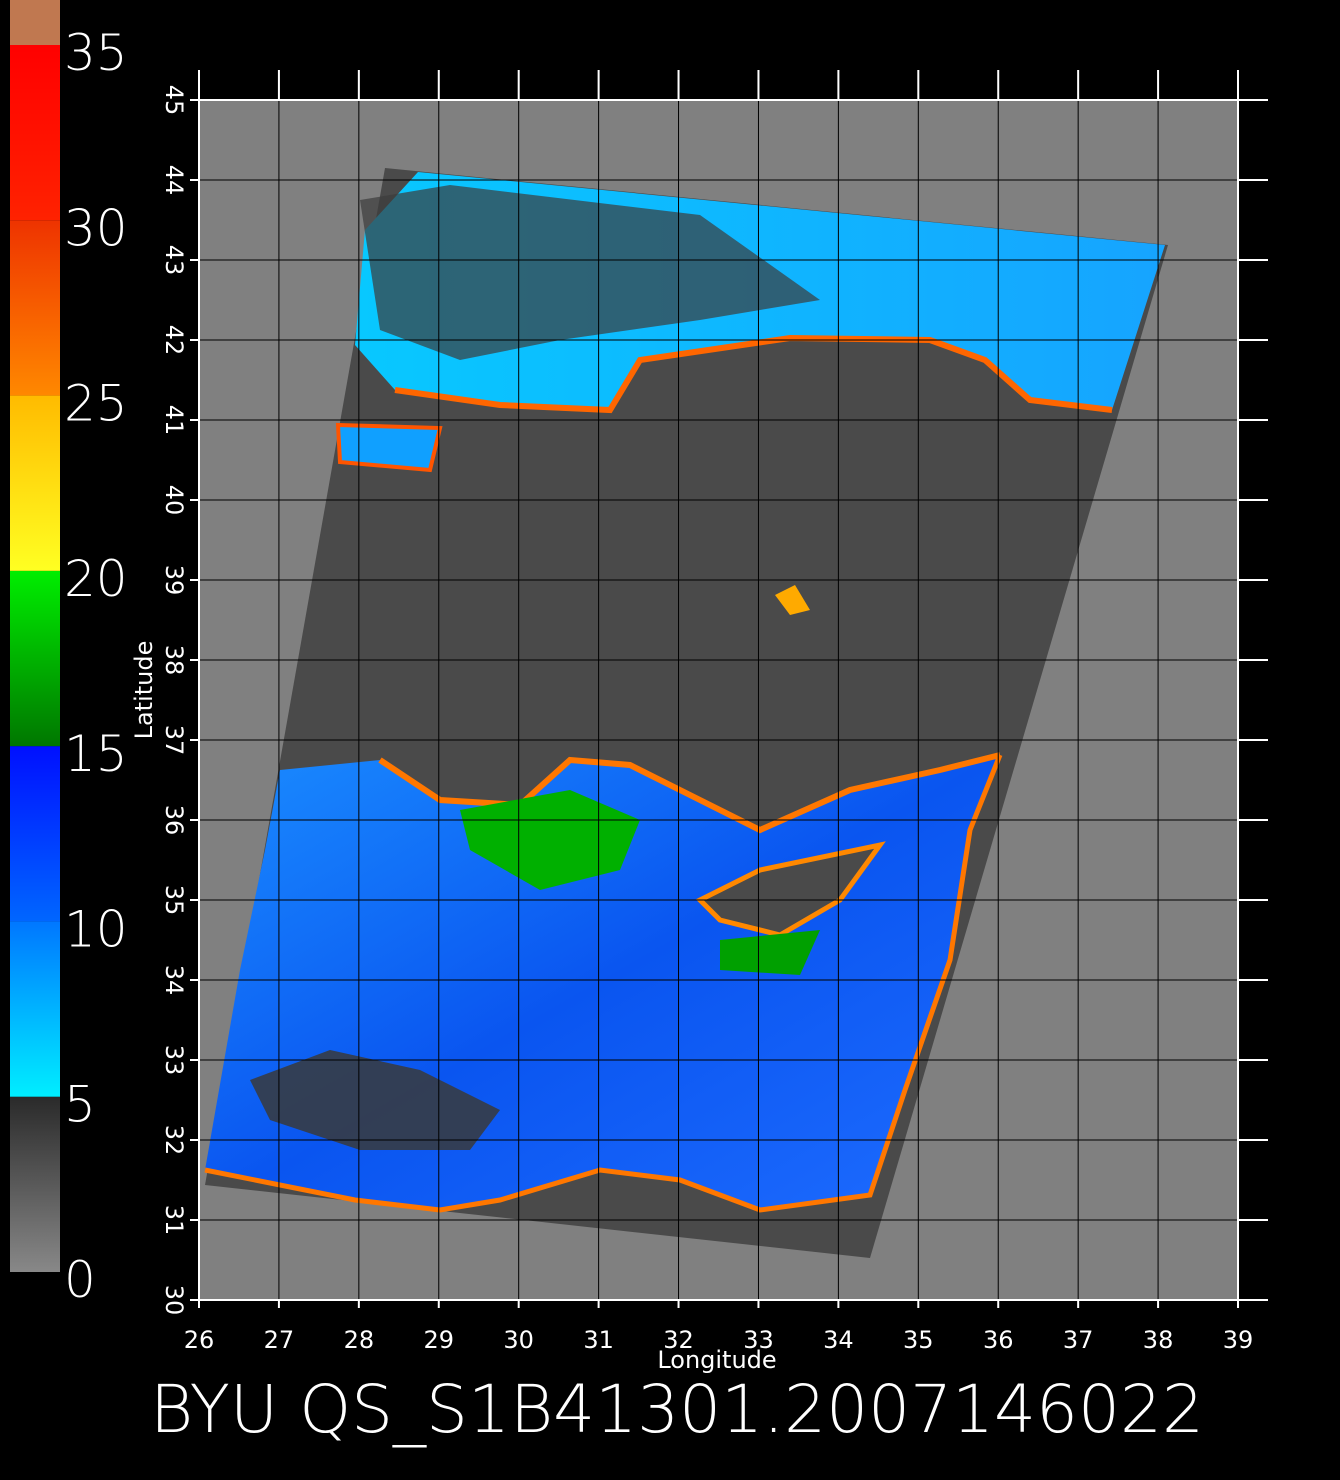 The image size is (1340, 1480). I want to click on y-tick-label: 44, so click(174, 180).